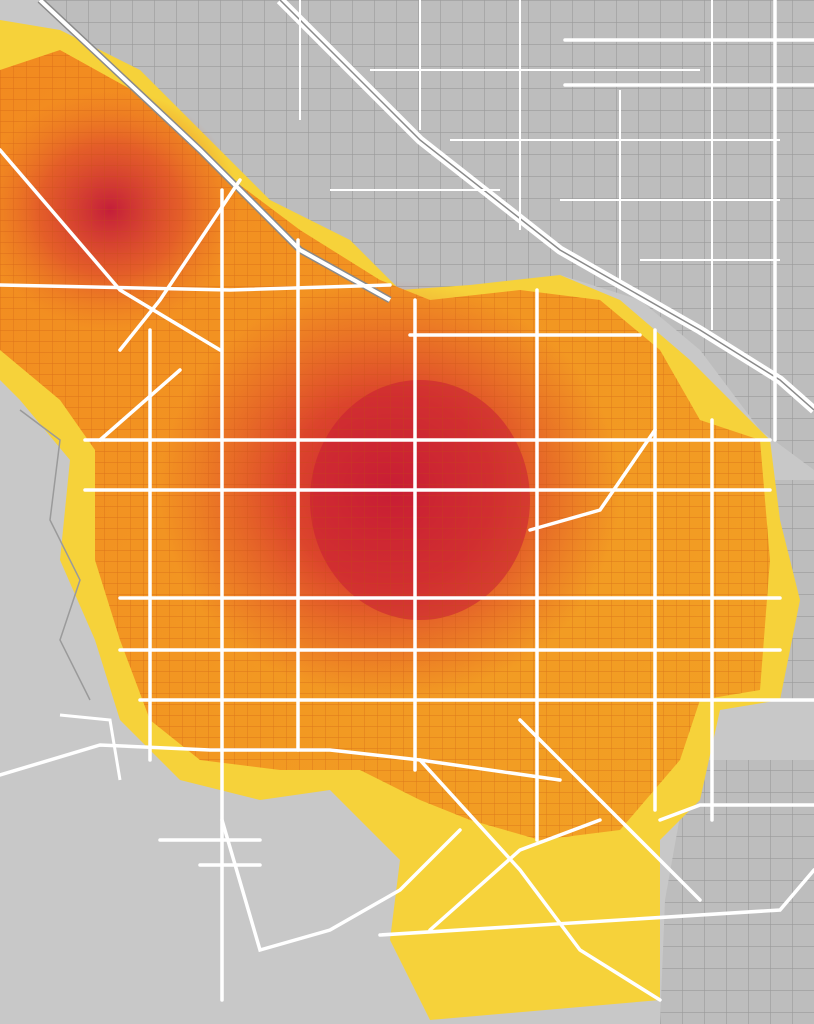  I want to click on urban-grid-southeast, so click(737, 892).